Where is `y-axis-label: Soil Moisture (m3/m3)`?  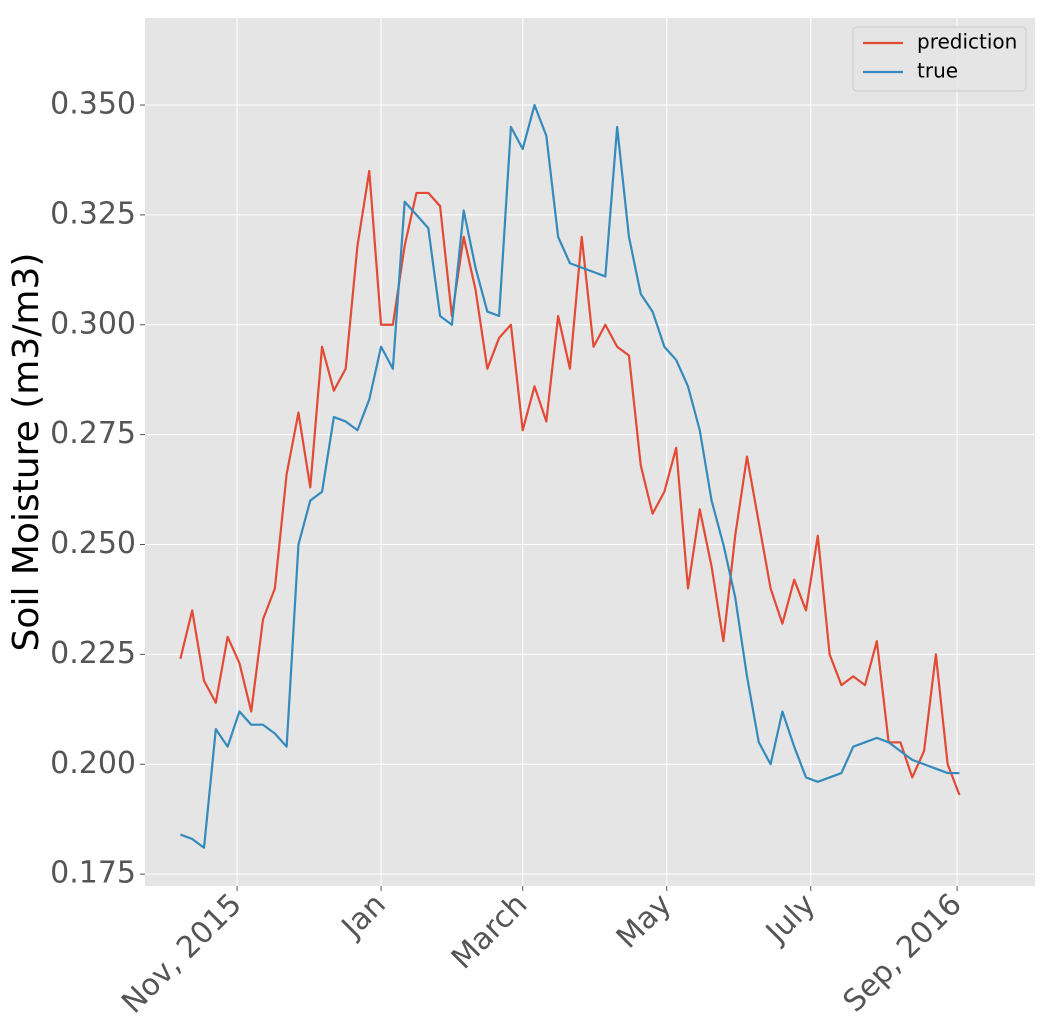
y-axis-label: Soil Moisture (m3/m3) is located at coordinates (26, 452).